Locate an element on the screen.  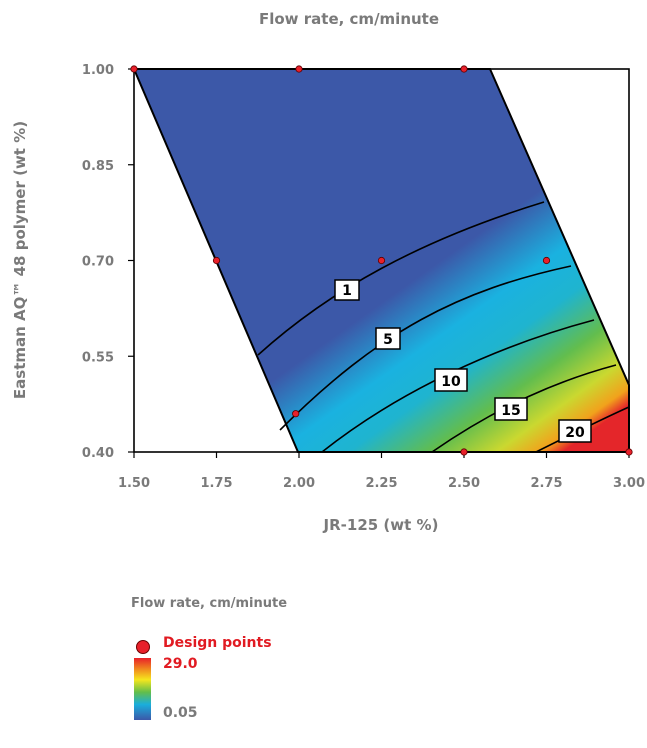
y-tick-label: 0.55 is located at coordinates (98, 357).